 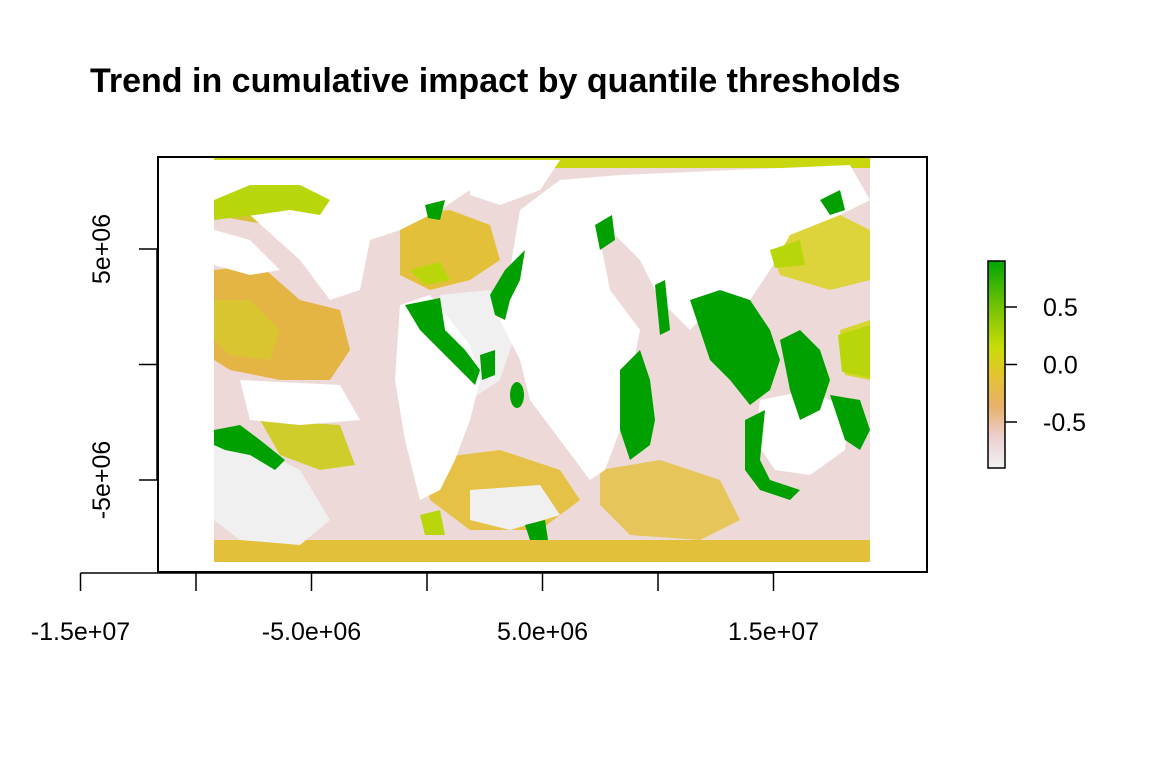 What do you see at coordinates (1036, 364) in the screenshot?
I see `color-legend: 0.5 0.0 -0.5` at bounding box center [1036, 364].